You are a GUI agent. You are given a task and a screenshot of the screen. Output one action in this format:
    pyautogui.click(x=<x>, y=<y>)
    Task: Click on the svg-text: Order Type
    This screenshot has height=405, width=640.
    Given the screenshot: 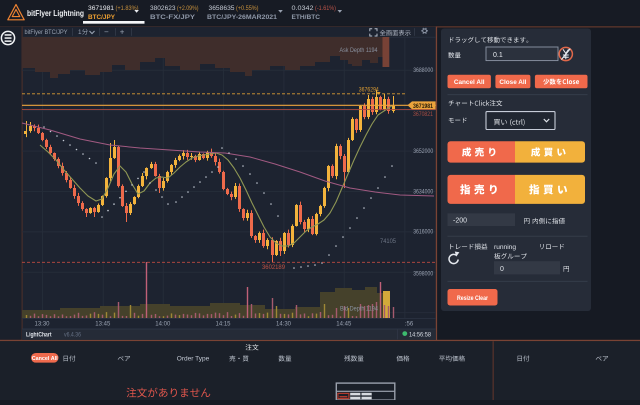 What is the action you would take?
    pyautogui.click(x=193, y=359)
    